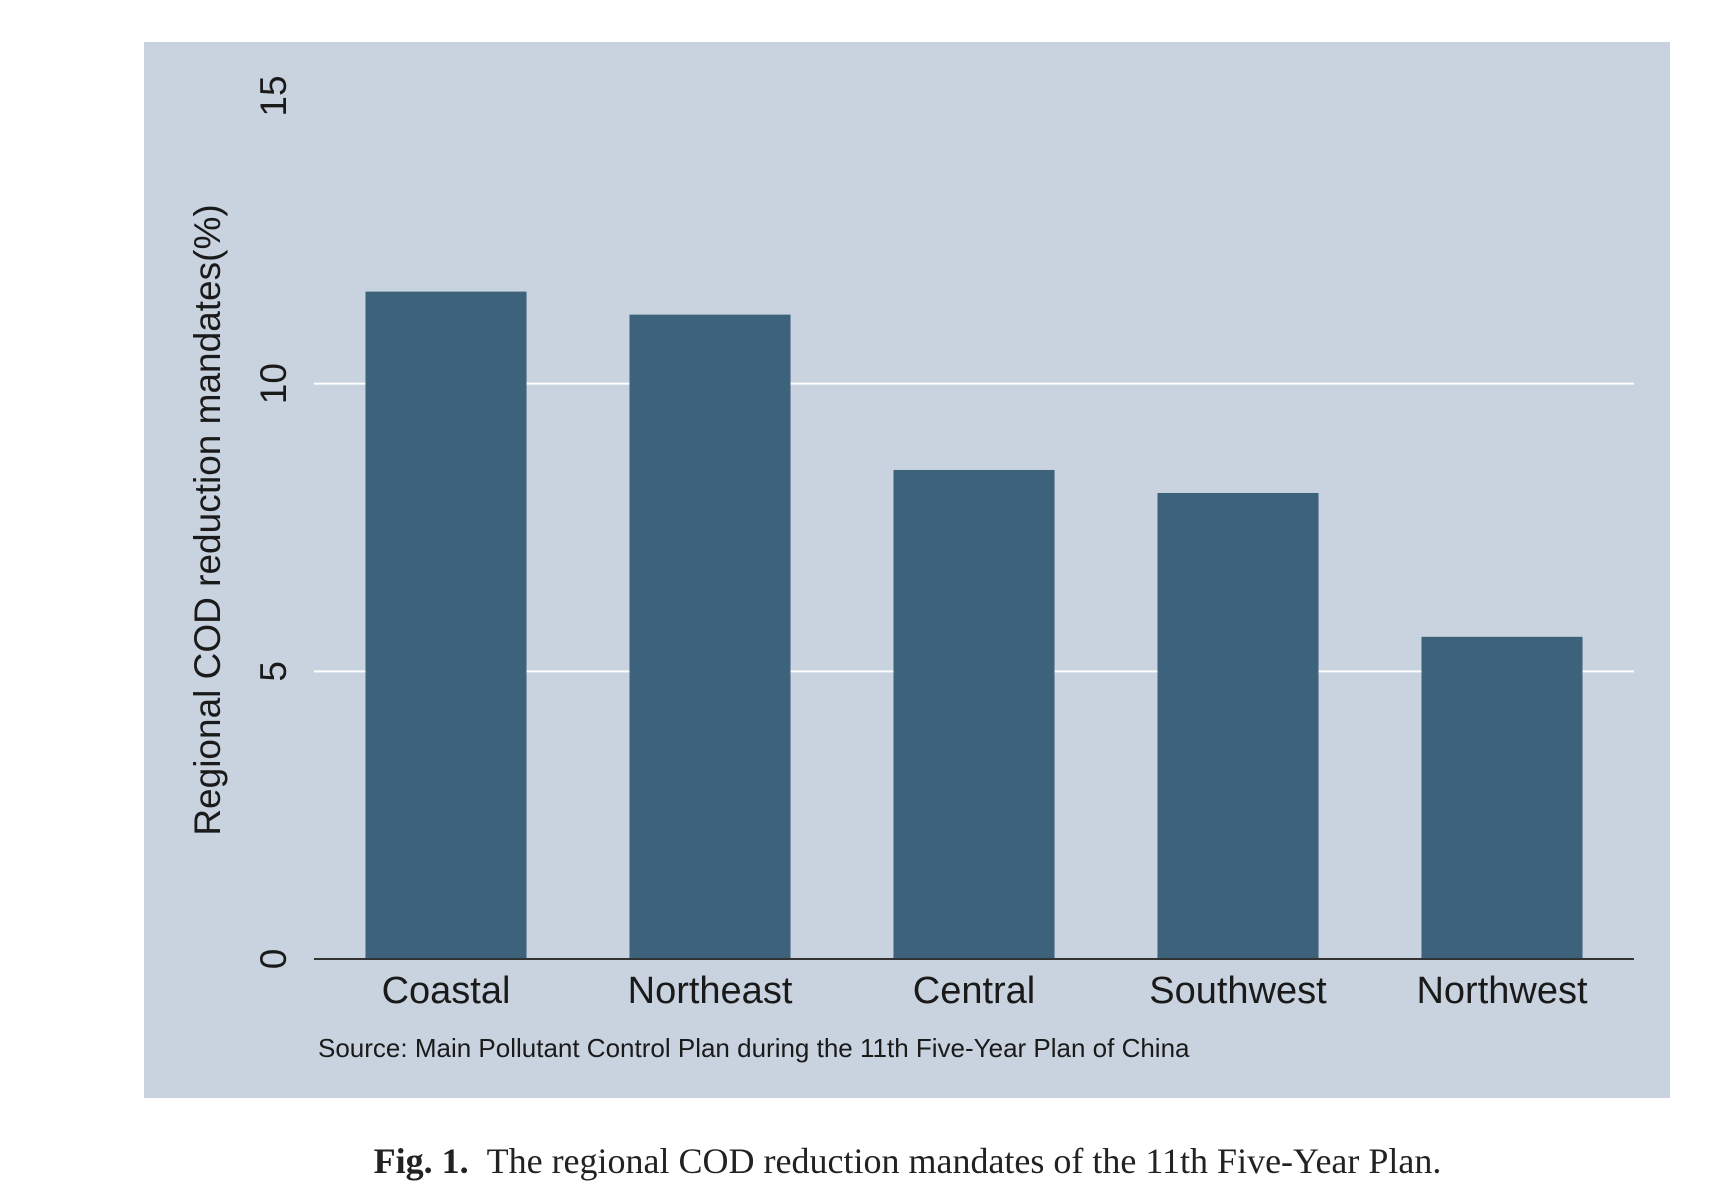 The image size is (1735, 1200). I want to click on x-tick-label: Southwest, so click(1238, 991).